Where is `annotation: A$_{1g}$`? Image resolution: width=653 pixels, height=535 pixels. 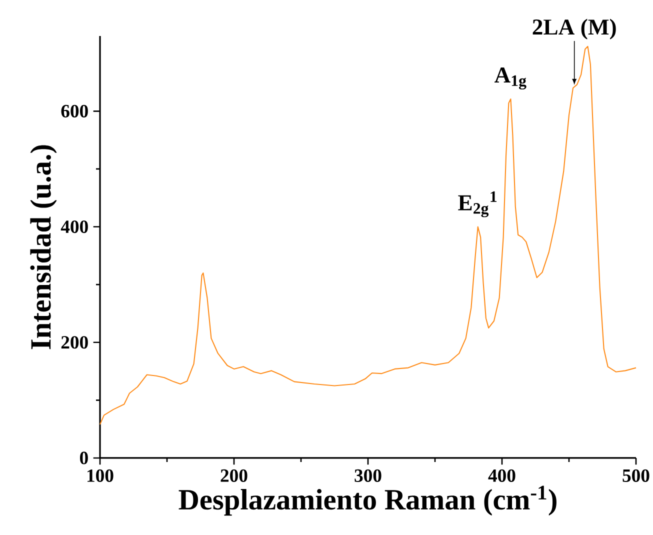
annotation: A$_{1g}$ is located at coordinates (510, 78).